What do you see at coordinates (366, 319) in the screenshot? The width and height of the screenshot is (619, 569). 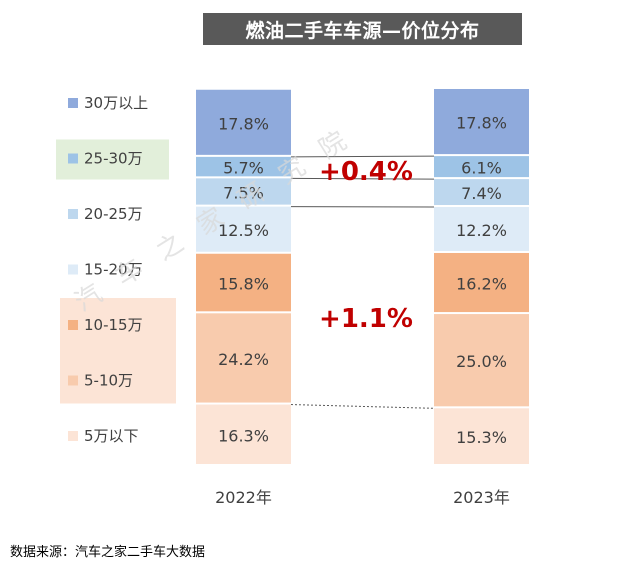 I see `delta-annotation: +1.1%` at bounding box center [366, 319].